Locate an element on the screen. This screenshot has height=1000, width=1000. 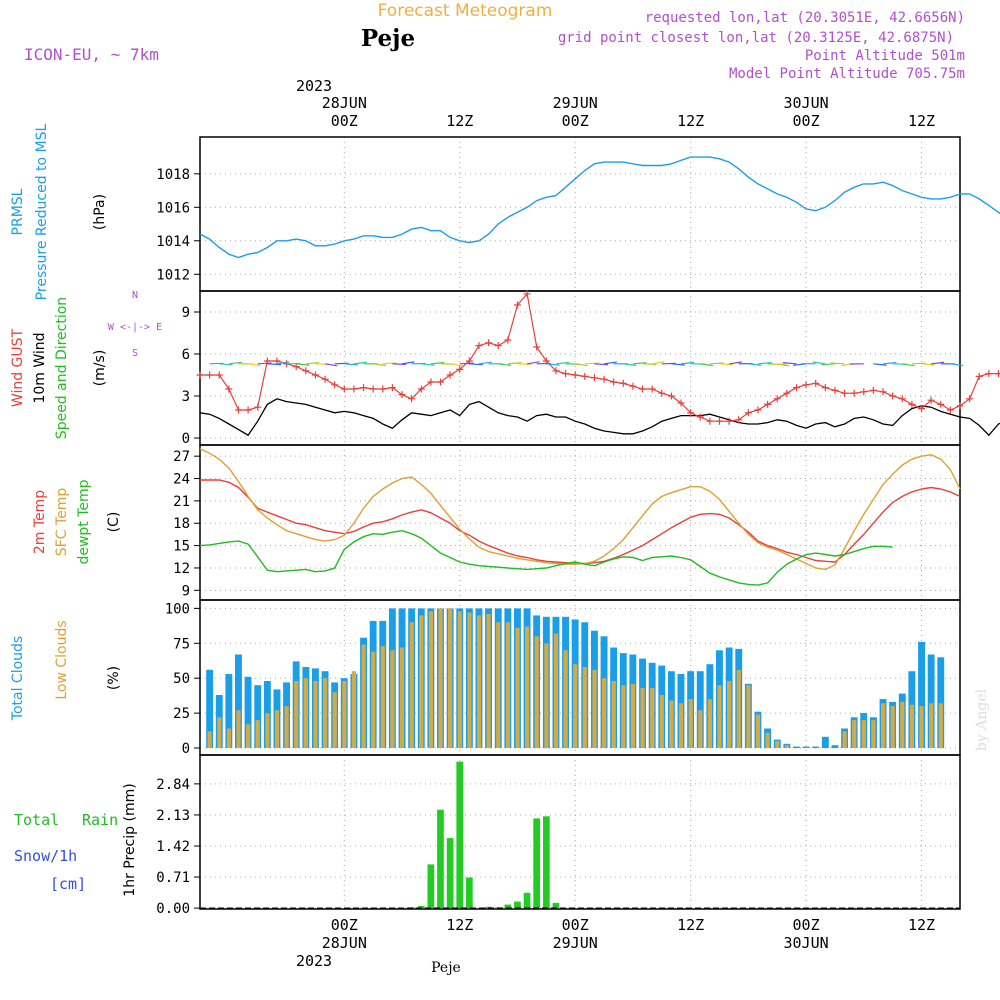
compass-s: S is located at coordinates (135, 353).